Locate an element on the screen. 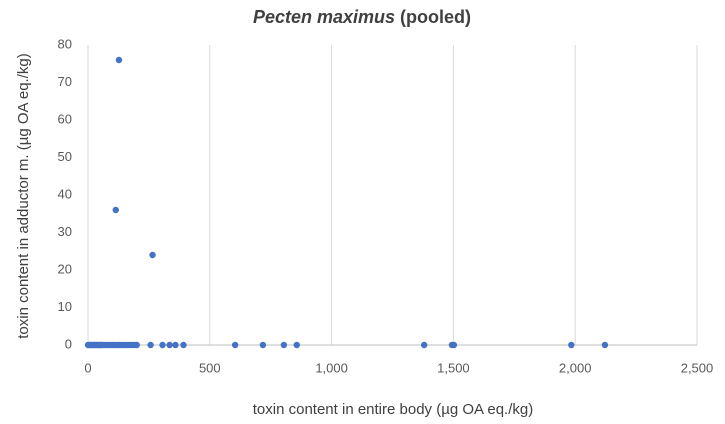 This screenshot has height=424, width=725. y-tick-label: 30 is located at coordinates (65, 231).